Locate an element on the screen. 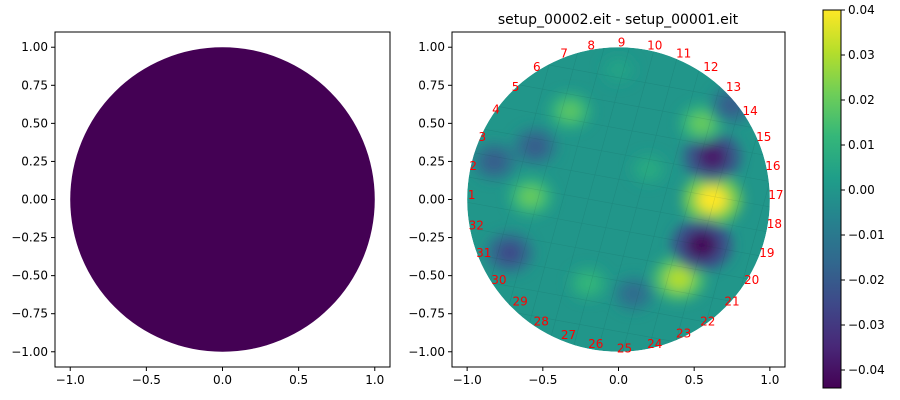  colorbar-tick-label: 0.00 is located at coordinates (861, 190).